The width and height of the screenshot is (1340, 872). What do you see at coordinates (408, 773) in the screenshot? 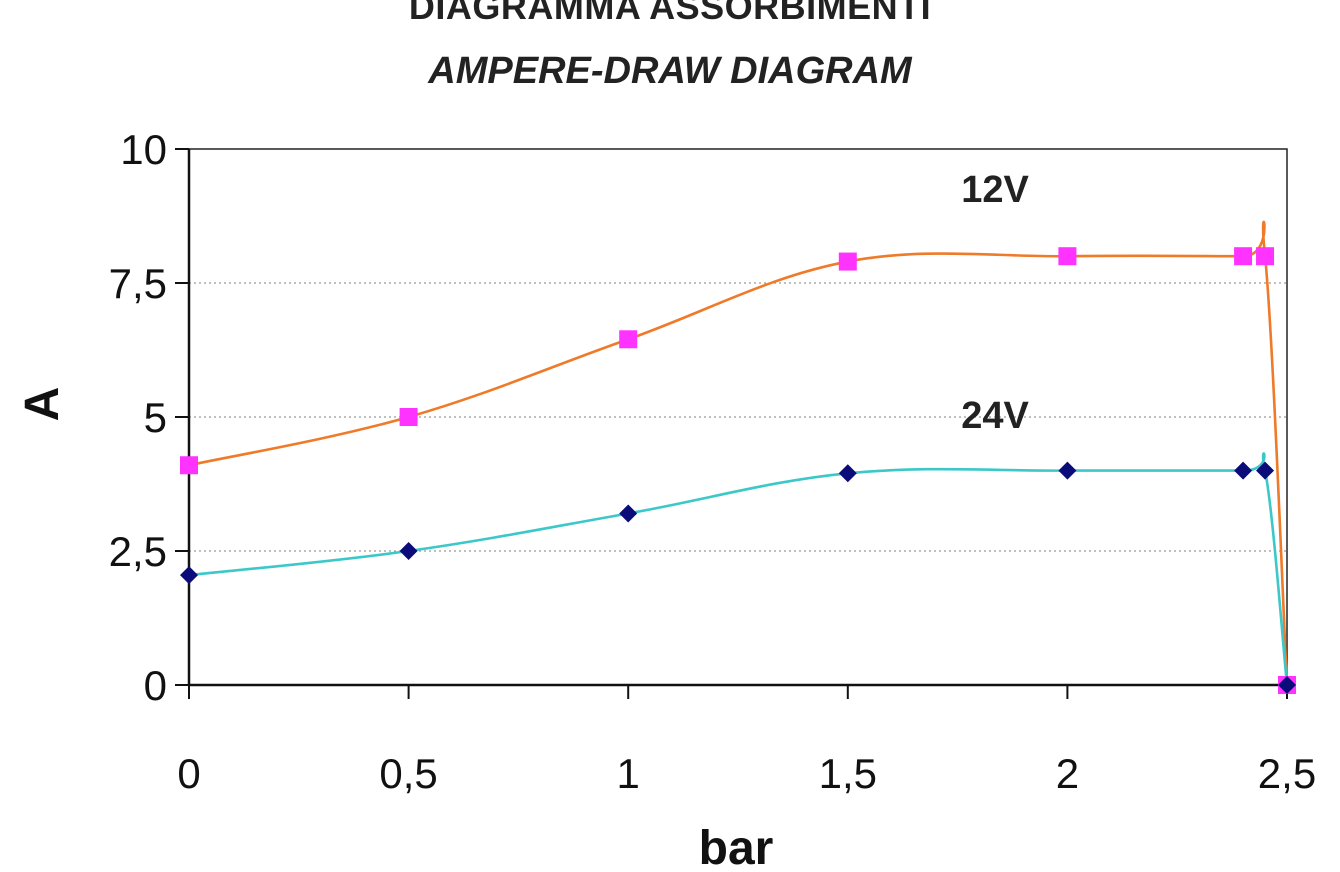
I see `x-tick-label-1: 0,5` at bounding box center [408, 773].